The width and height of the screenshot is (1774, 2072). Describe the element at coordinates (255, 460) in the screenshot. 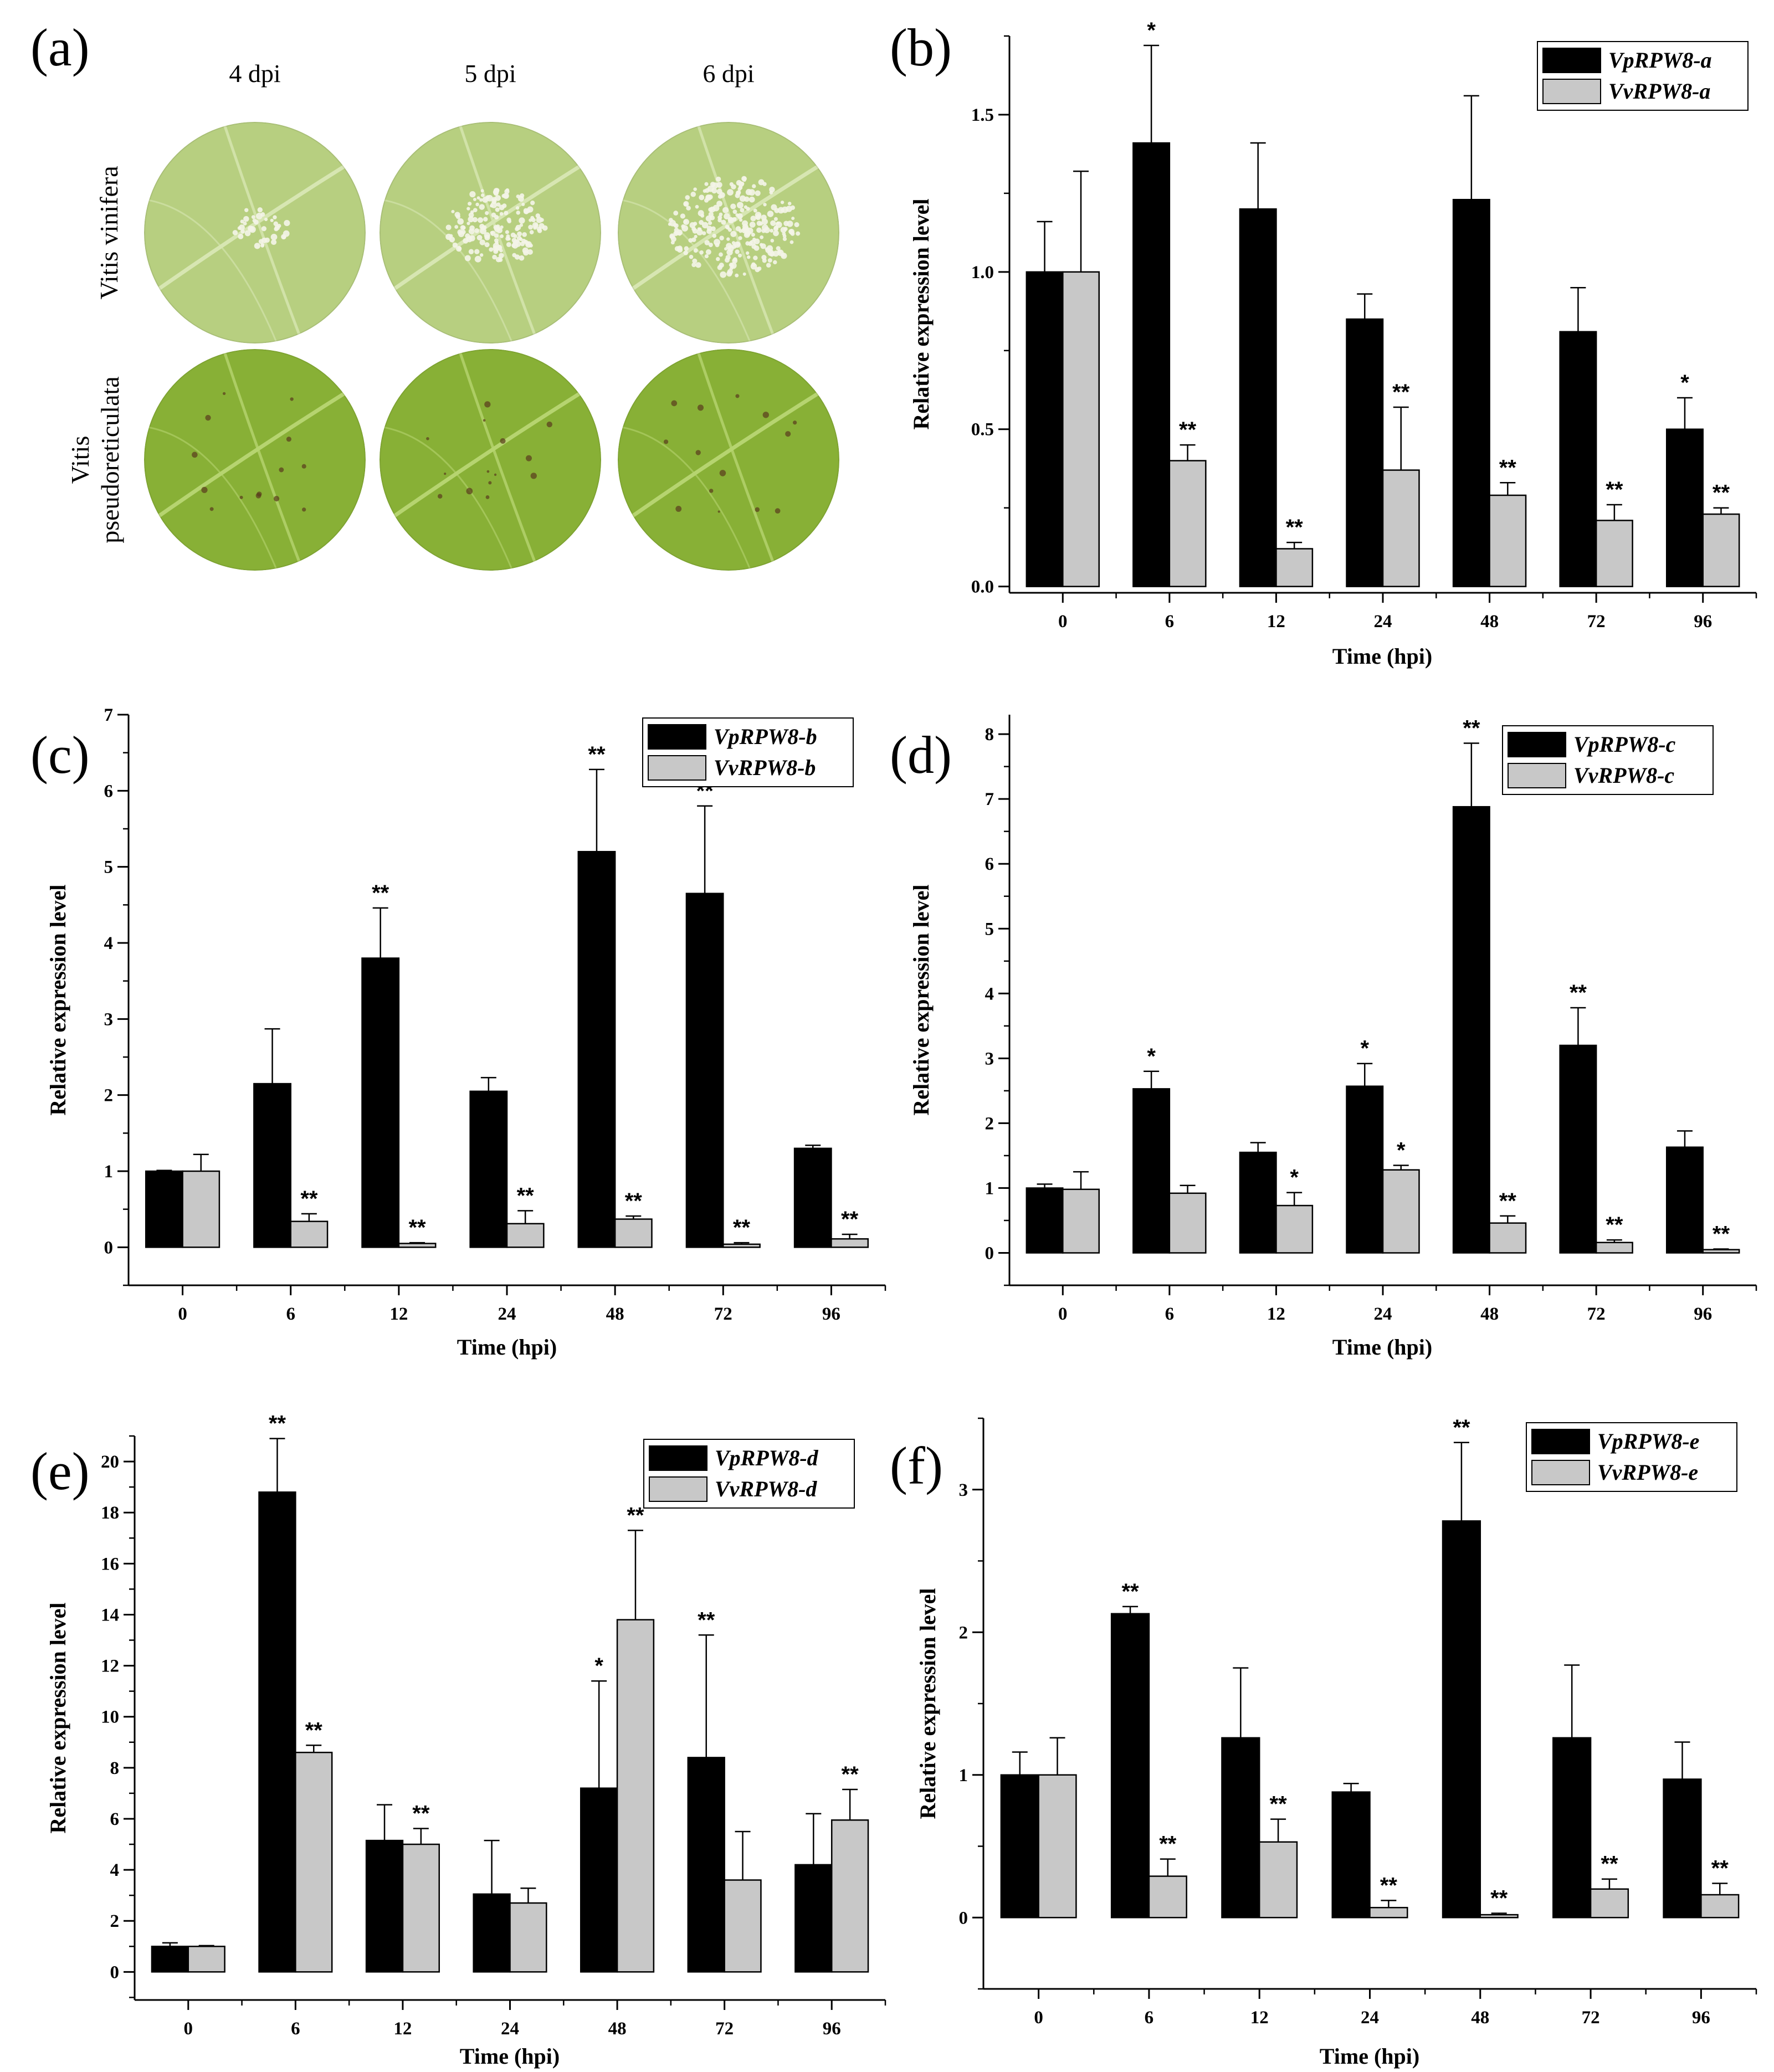

I see `leaf-edge` at that location.